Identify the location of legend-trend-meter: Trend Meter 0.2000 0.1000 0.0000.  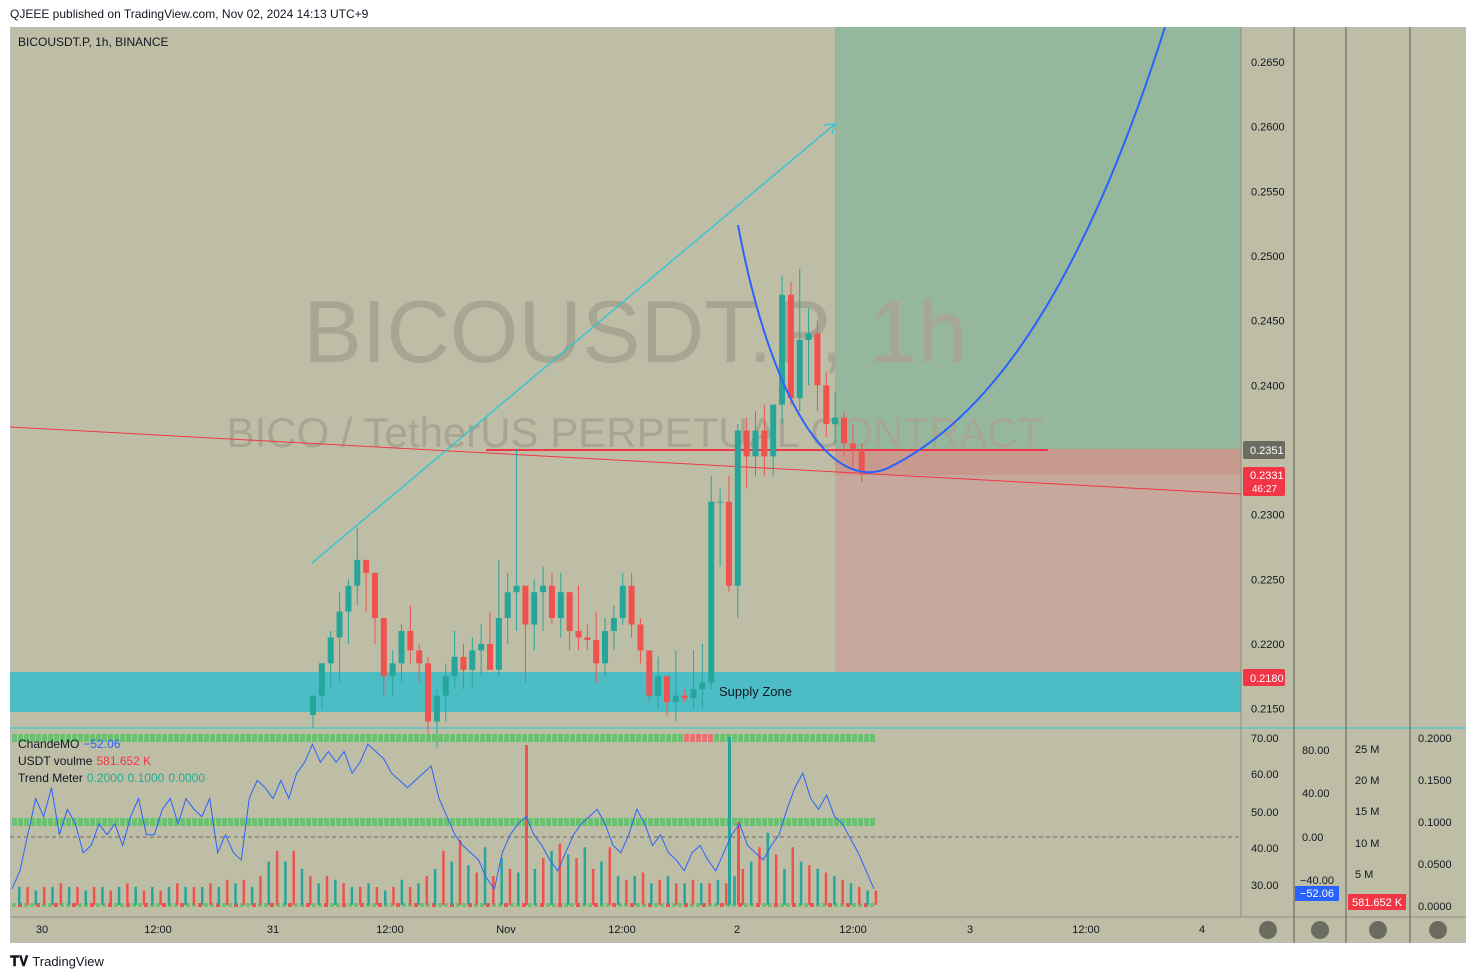
(113, 778).